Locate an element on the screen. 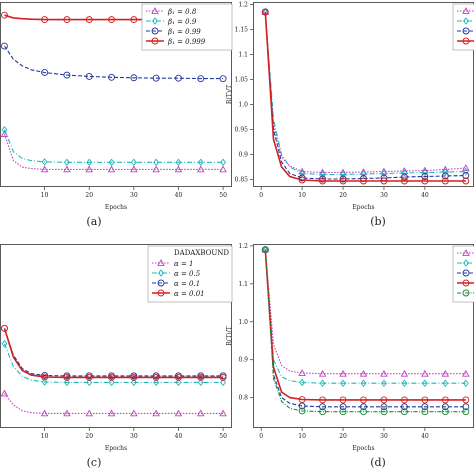 This screenshot has width=474, height=474. y-axis-label: R(T)/T is located at coordinates (229, 335).